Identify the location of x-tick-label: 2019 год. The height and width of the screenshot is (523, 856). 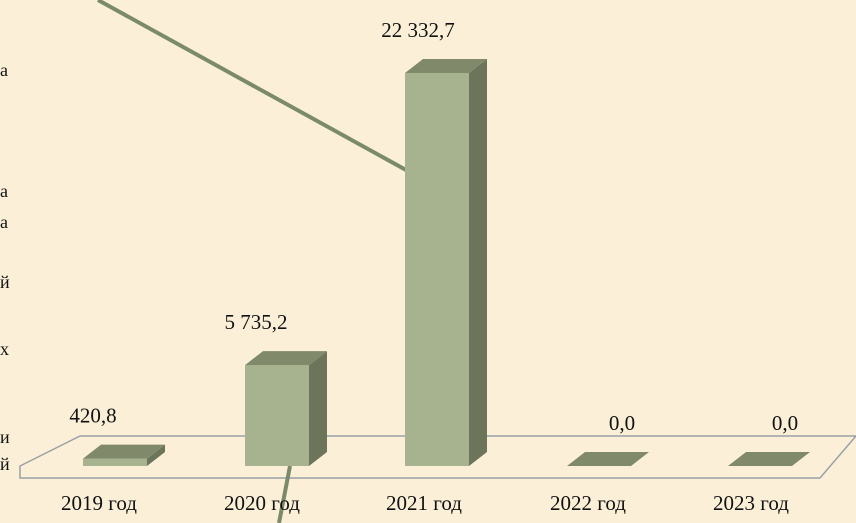
(99, 503).